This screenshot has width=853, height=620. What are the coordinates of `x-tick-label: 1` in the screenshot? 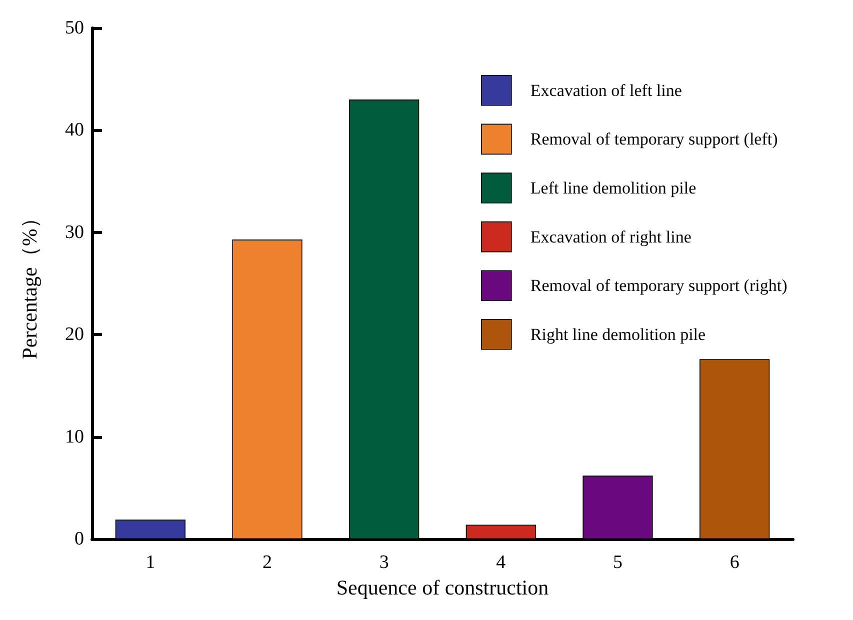 It's located at (151, 562).